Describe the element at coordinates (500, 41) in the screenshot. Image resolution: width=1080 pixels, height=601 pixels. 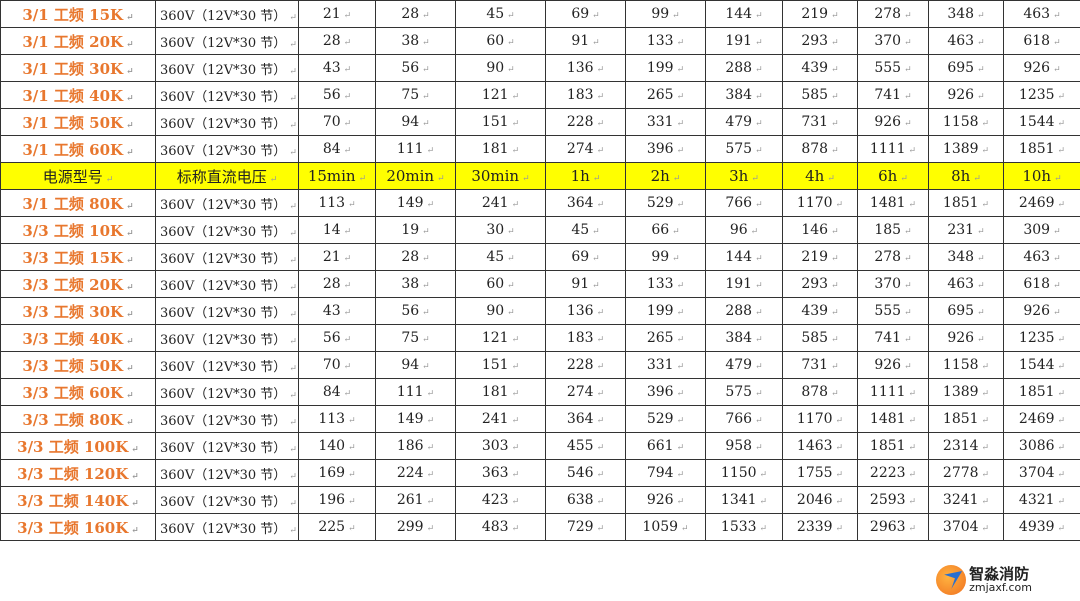
I see `value-cell: 60 ↵` at that location.